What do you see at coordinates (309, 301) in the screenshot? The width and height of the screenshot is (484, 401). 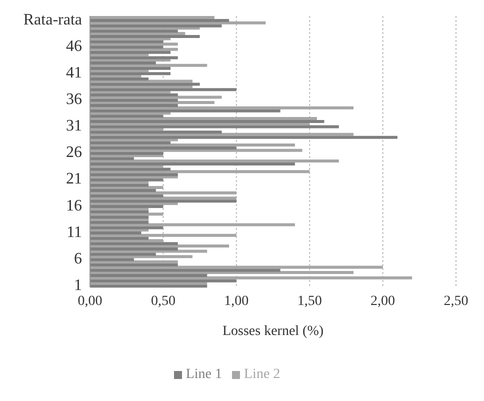 I see `x-tick-label: 1,50` at bounding box center [309, 301].